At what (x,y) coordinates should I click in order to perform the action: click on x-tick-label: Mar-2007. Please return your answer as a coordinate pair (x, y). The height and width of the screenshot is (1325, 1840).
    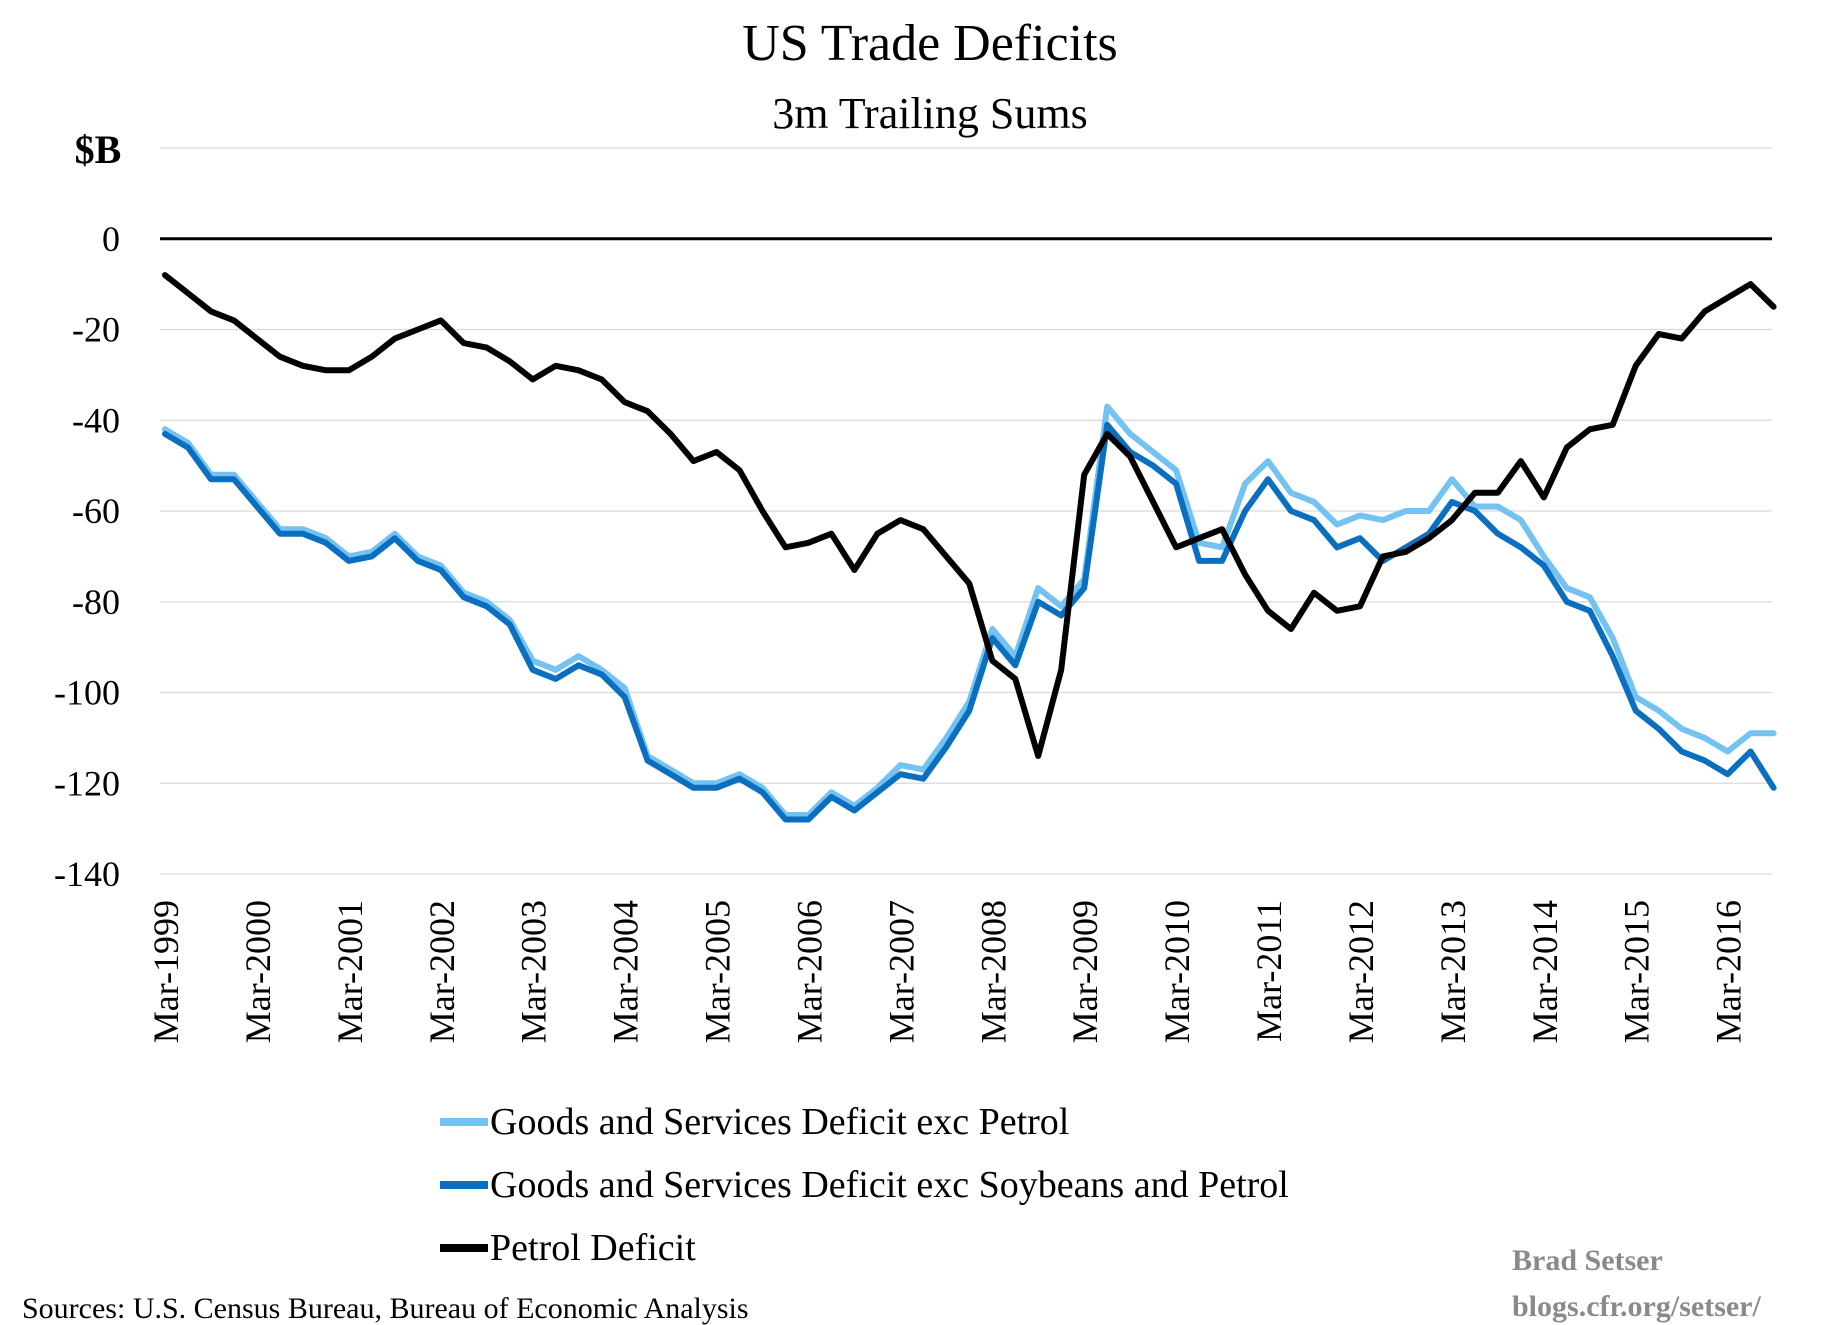
    Looking at the image, I should click on (901, 971).